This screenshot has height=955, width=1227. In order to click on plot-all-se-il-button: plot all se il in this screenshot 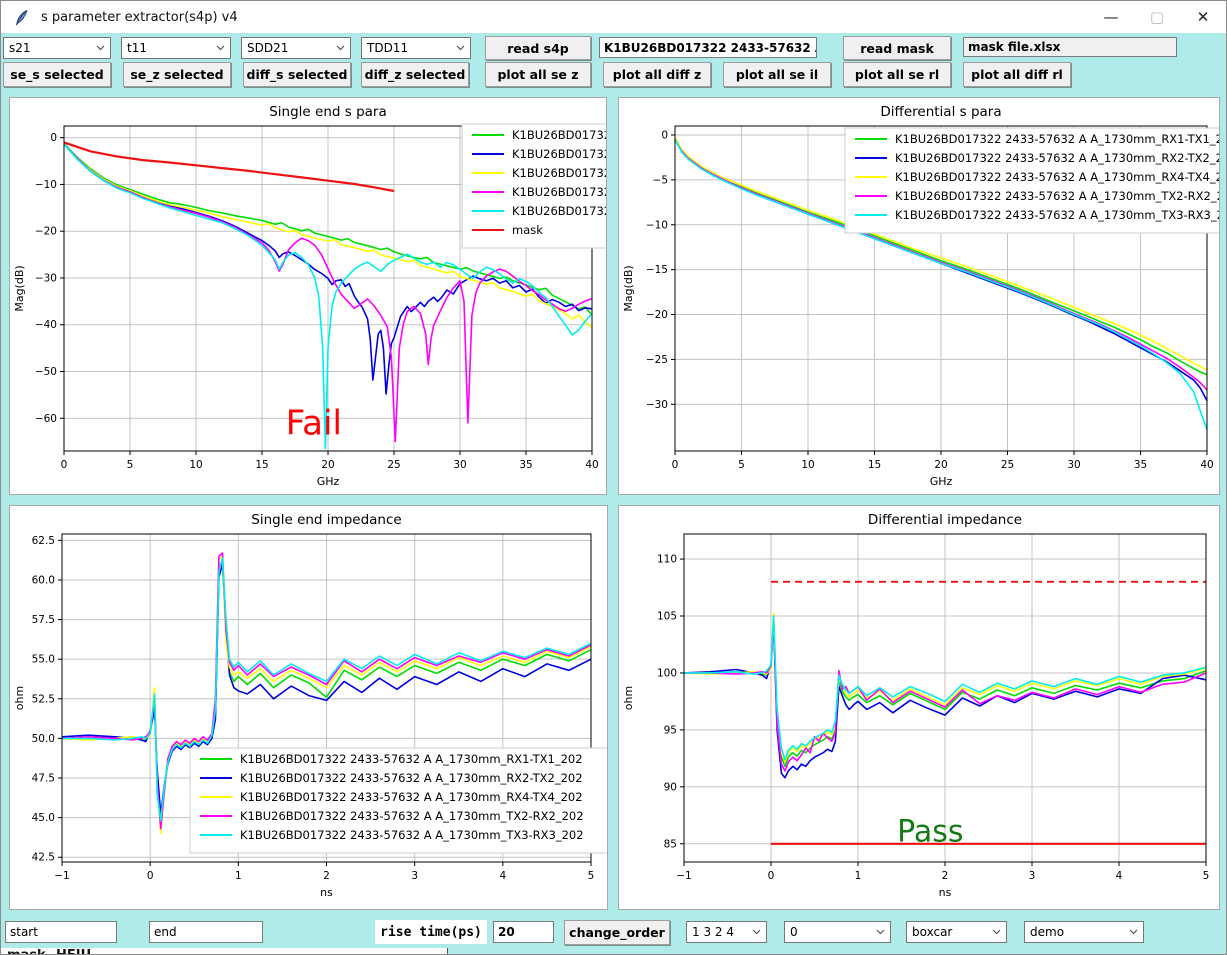, I will do `click(777, 74)`.